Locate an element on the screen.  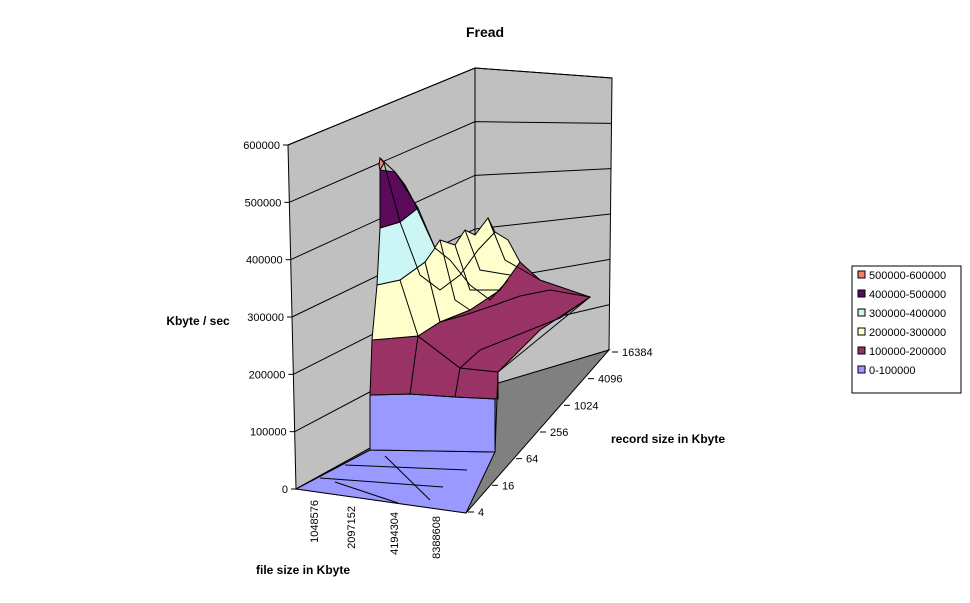
legend-label: 100000-200000 is located at coordinates (907, 352).